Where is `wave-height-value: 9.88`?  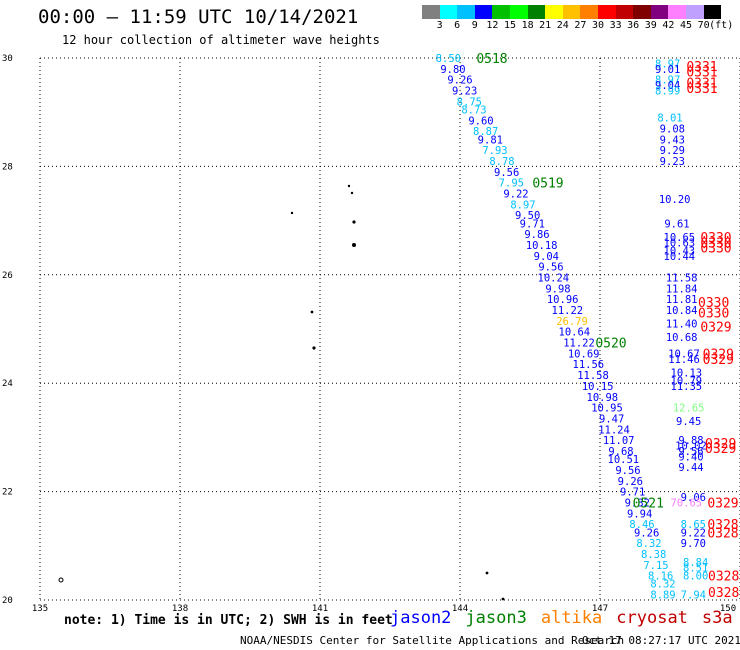
wave-height-value: 9.88 is located at coordinates (690, 441).